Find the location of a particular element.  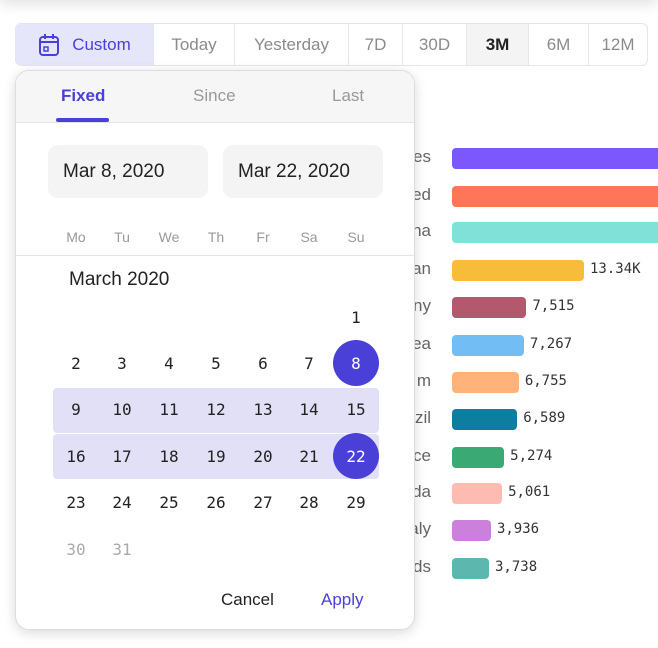

calendar-day: 31 is located at coordinates (122, 549).